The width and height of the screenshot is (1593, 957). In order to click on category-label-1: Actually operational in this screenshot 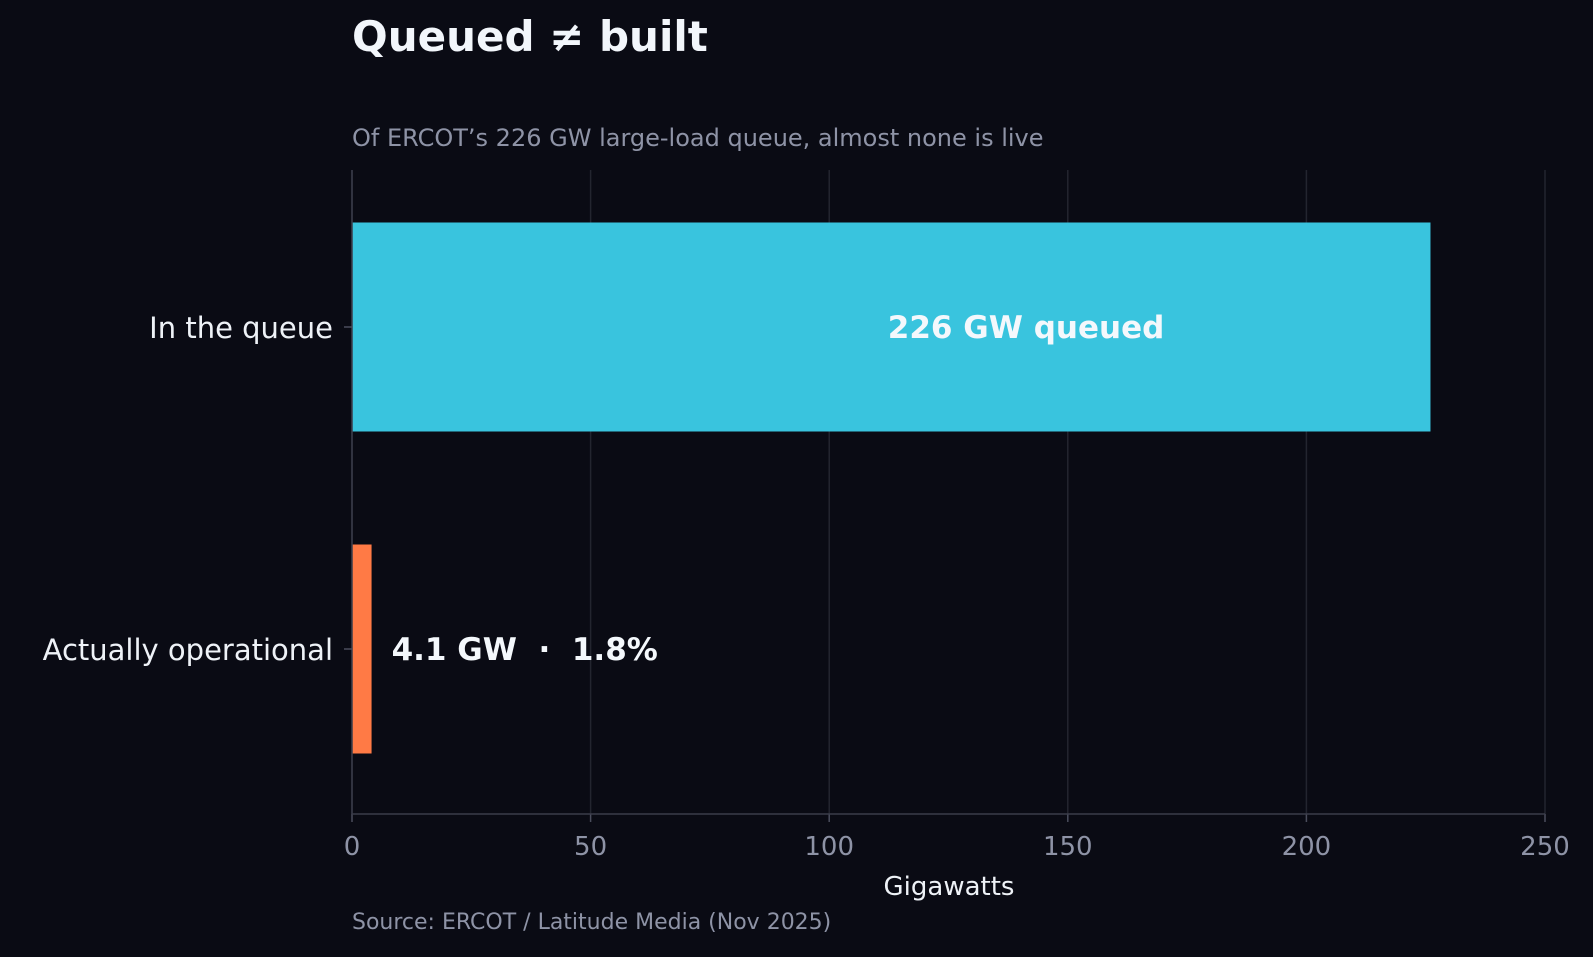, I will do `click(188, 650)`.